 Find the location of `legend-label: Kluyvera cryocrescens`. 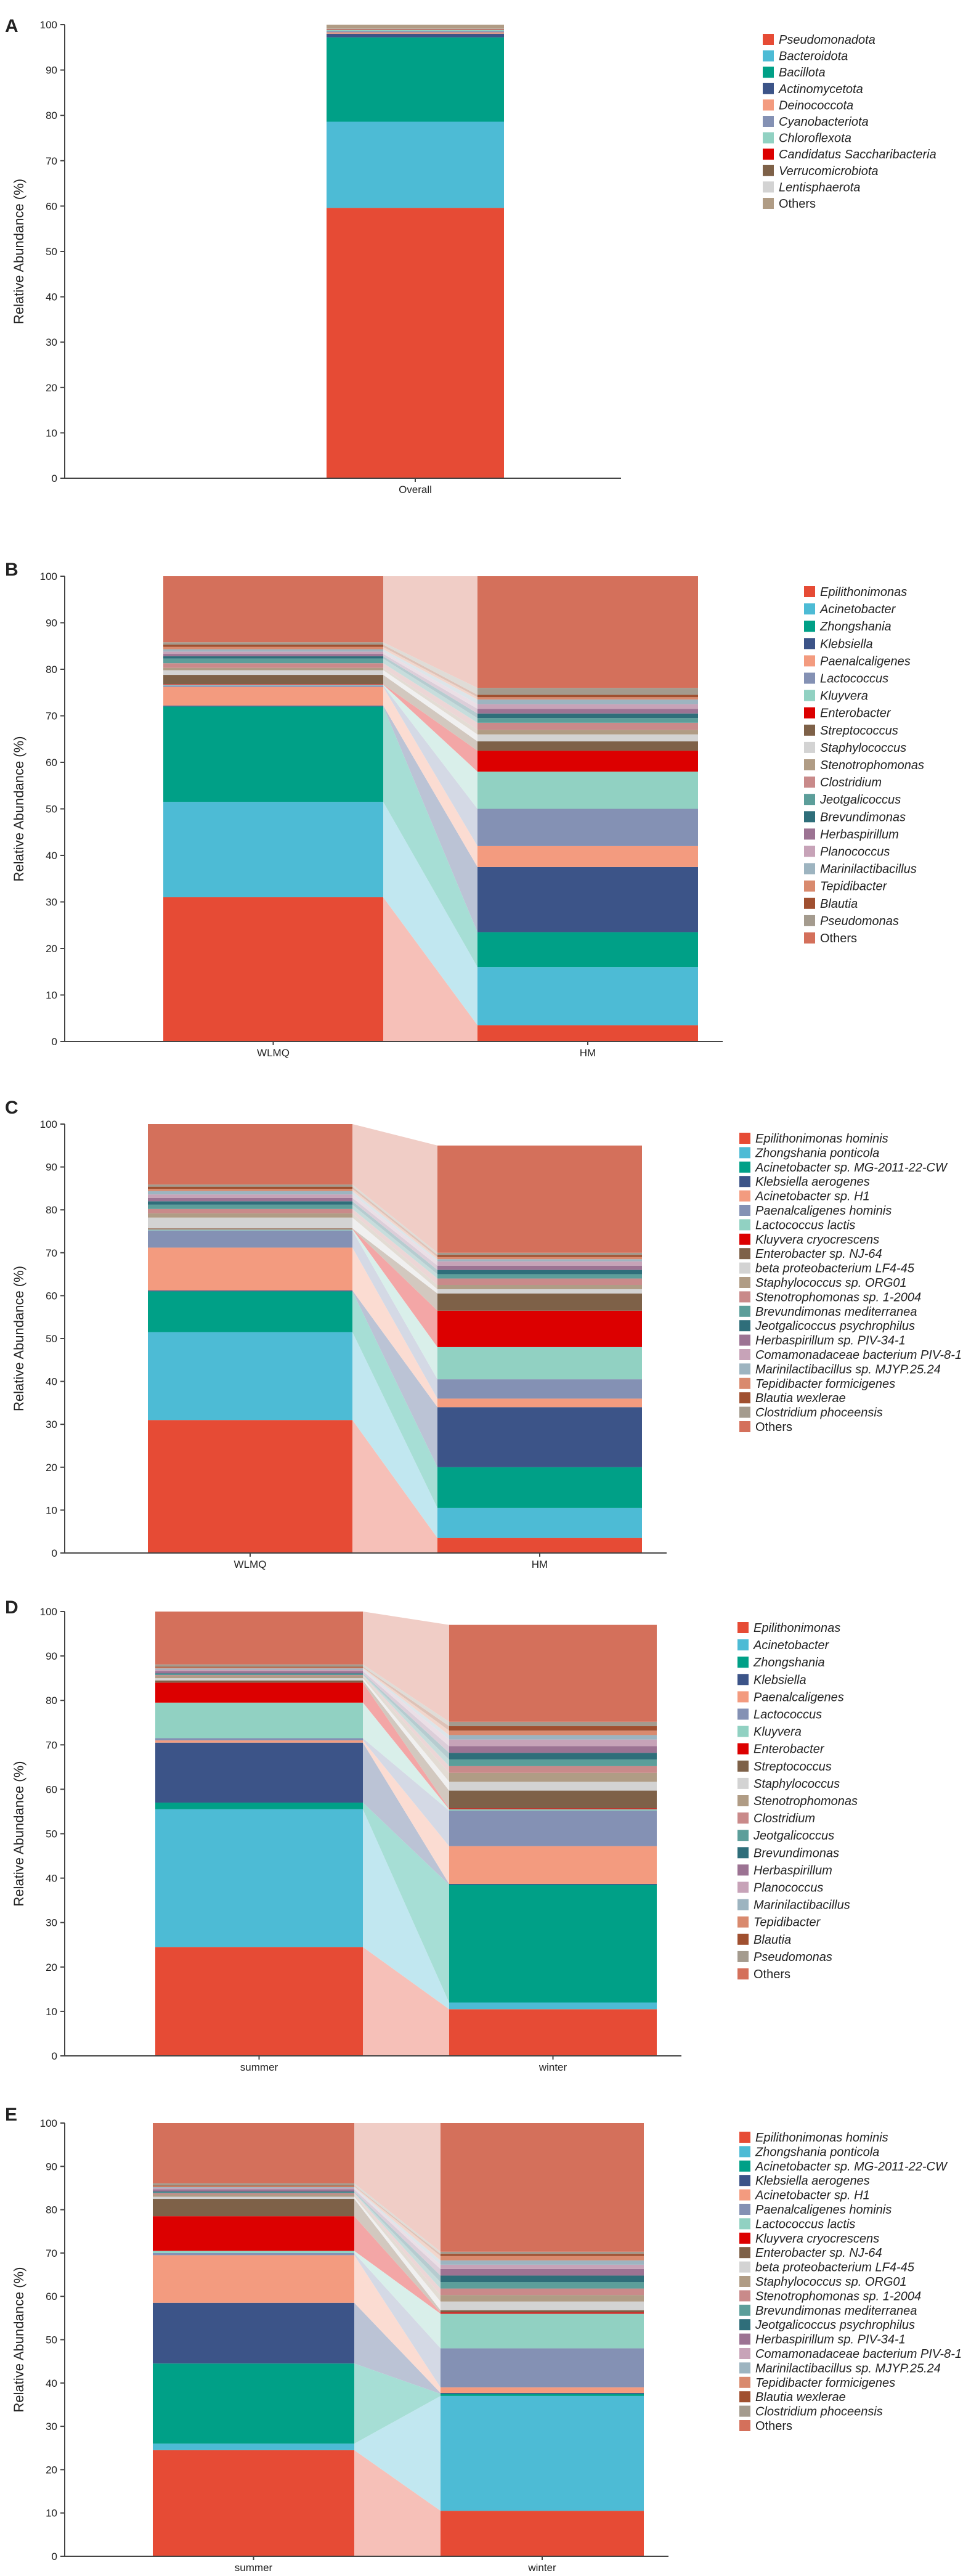

legend-label: Kluyvera cryocrescens is located at coordinates (817, 2239).